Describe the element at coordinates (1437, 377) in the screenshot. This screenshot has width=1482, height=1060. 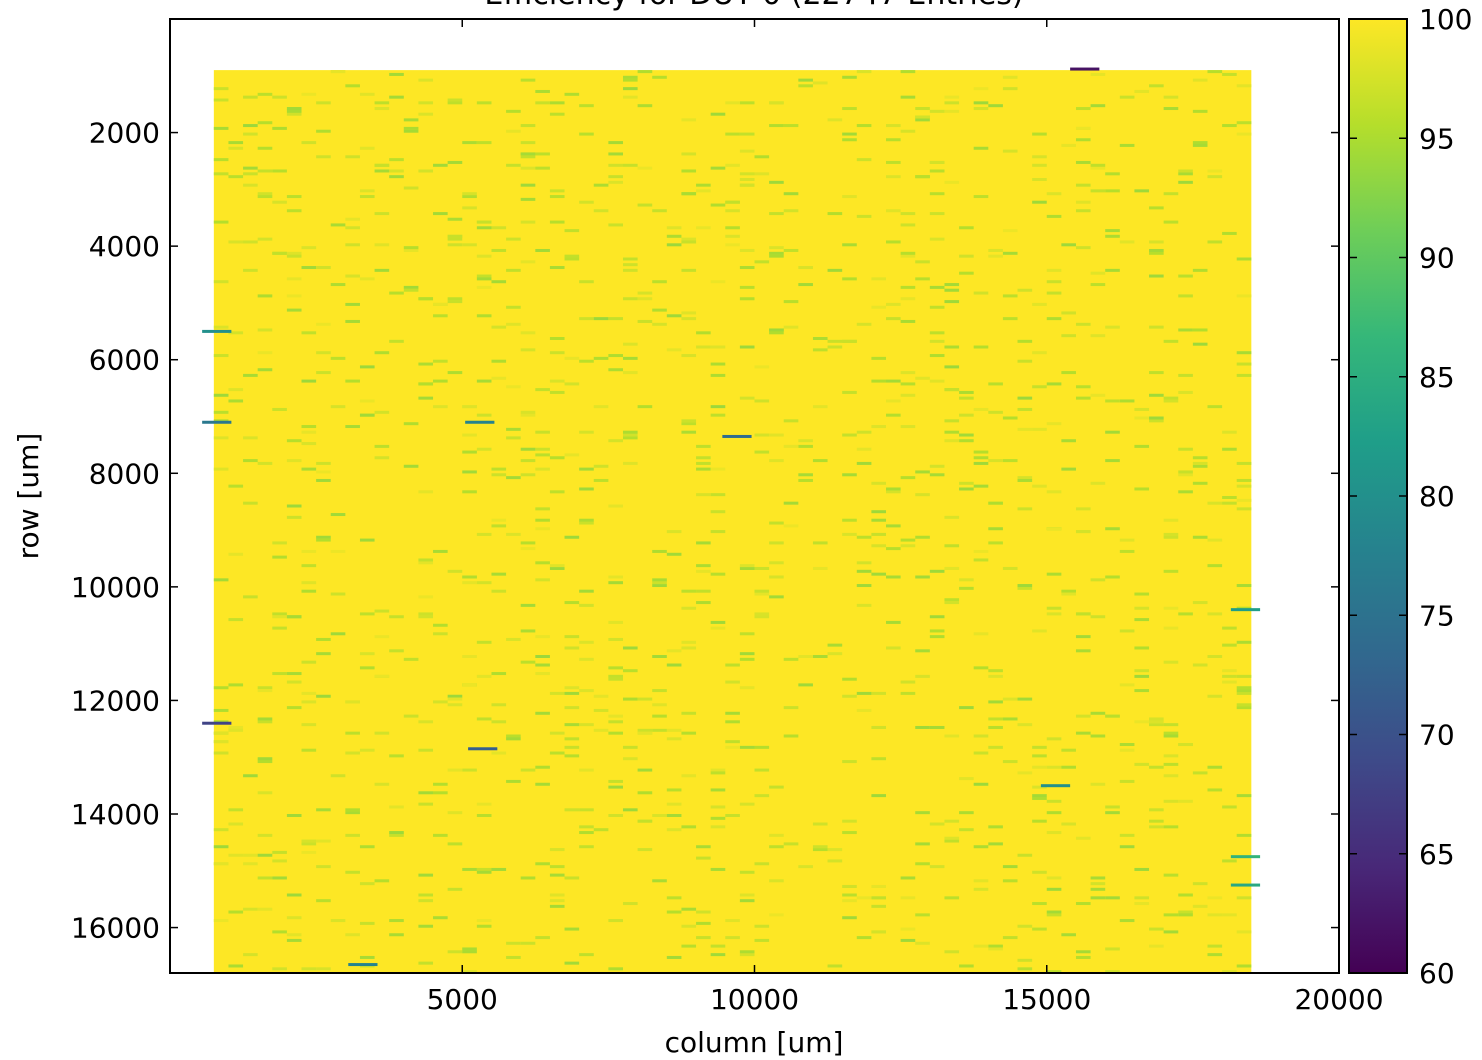
I see `colorbar-tick-label: 85` at that location.